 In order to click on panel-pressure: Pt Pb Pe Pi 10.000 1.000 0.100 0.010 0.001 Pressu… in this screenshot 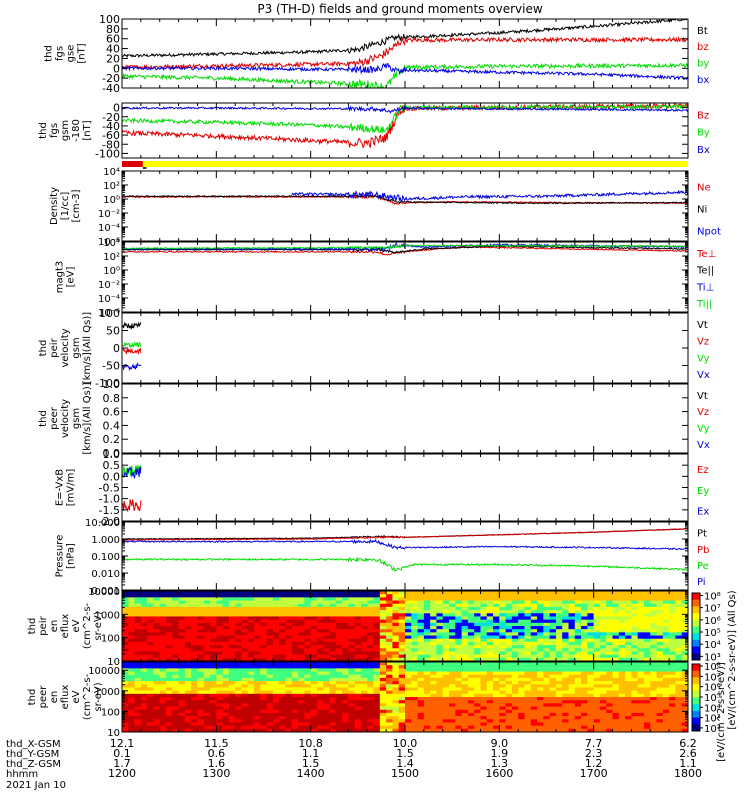, I will do `click(382, 557)`.